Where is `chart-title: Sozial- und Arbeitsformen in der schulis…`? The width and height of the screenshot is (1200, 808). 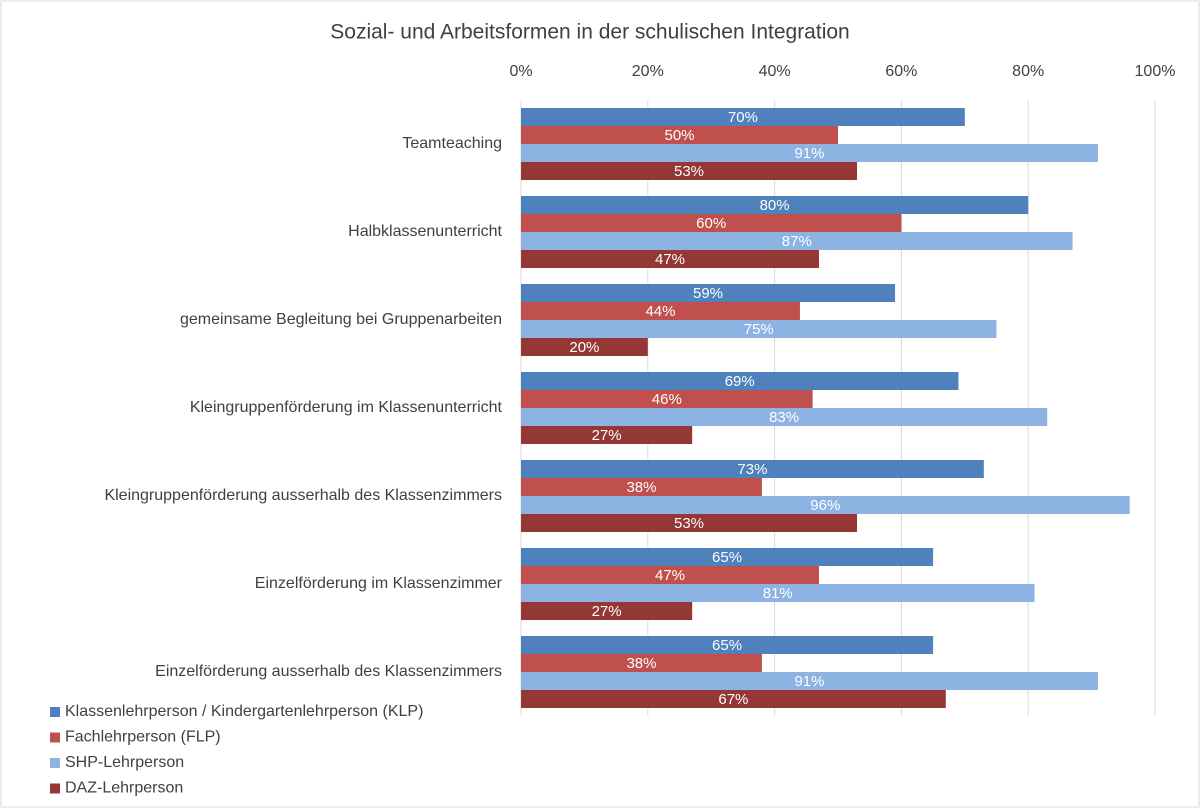 chart-title: Sozial- und Arbeitsformen in der schulis… is located at coordinates (589, 32).